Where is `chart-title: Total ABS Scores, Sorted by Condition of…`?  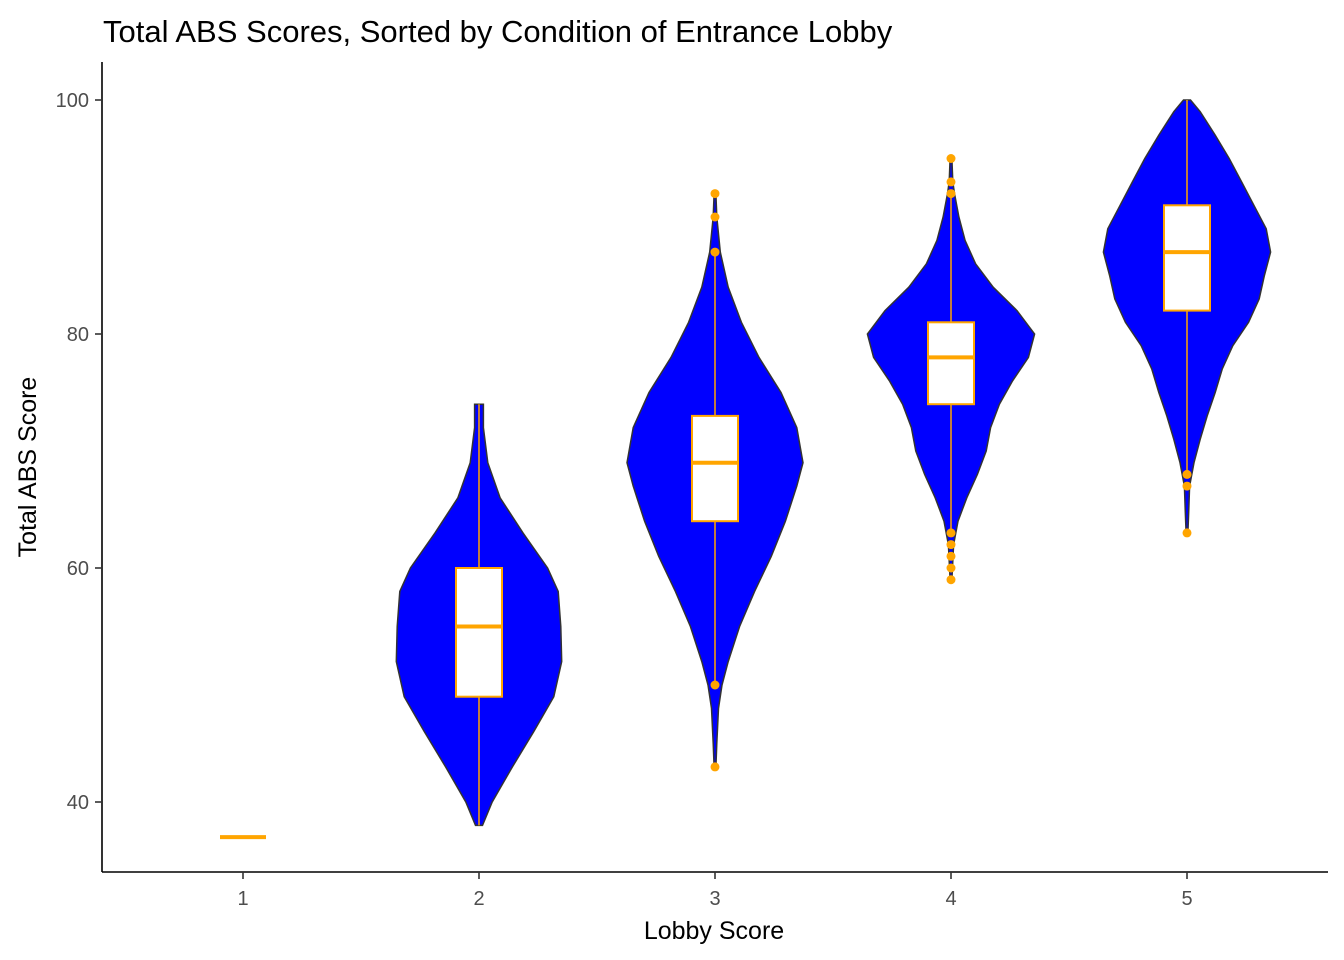 chart-title: Total ABS Scores, Sorted by Condition of… is located at coordinates (498, 31).